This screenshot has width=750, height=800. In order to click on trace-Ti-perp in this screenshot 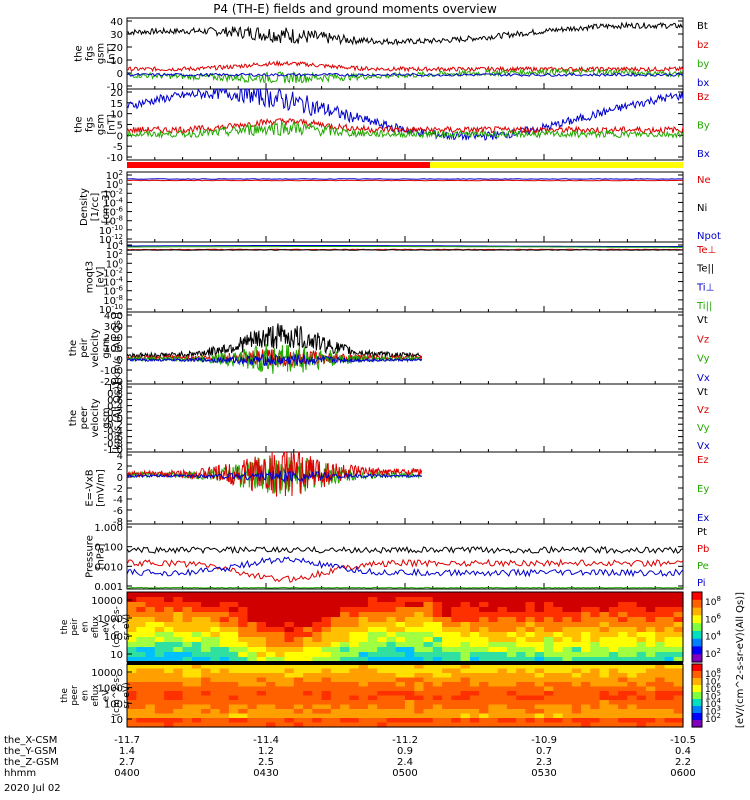, I will do `click(405, 246)`.